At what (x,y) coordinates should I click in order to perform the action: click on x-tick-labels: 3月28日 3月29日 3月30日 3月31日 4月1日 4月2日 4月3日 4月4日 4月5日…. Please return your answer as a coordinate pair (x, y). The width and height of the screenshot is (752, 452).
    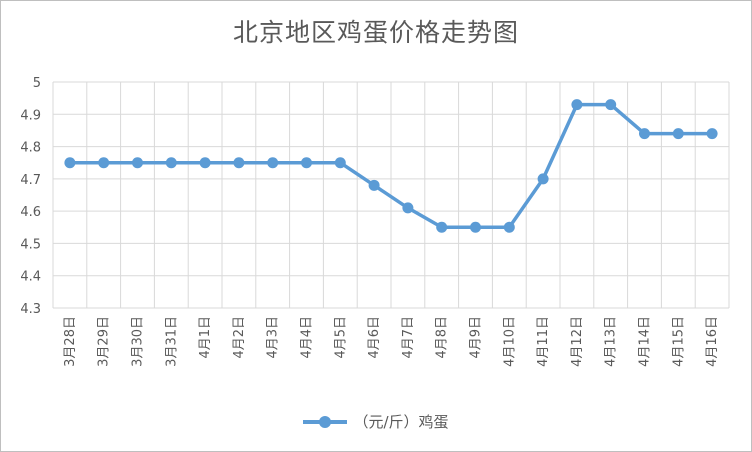
    Looking at the image, I should click on (391, 341).